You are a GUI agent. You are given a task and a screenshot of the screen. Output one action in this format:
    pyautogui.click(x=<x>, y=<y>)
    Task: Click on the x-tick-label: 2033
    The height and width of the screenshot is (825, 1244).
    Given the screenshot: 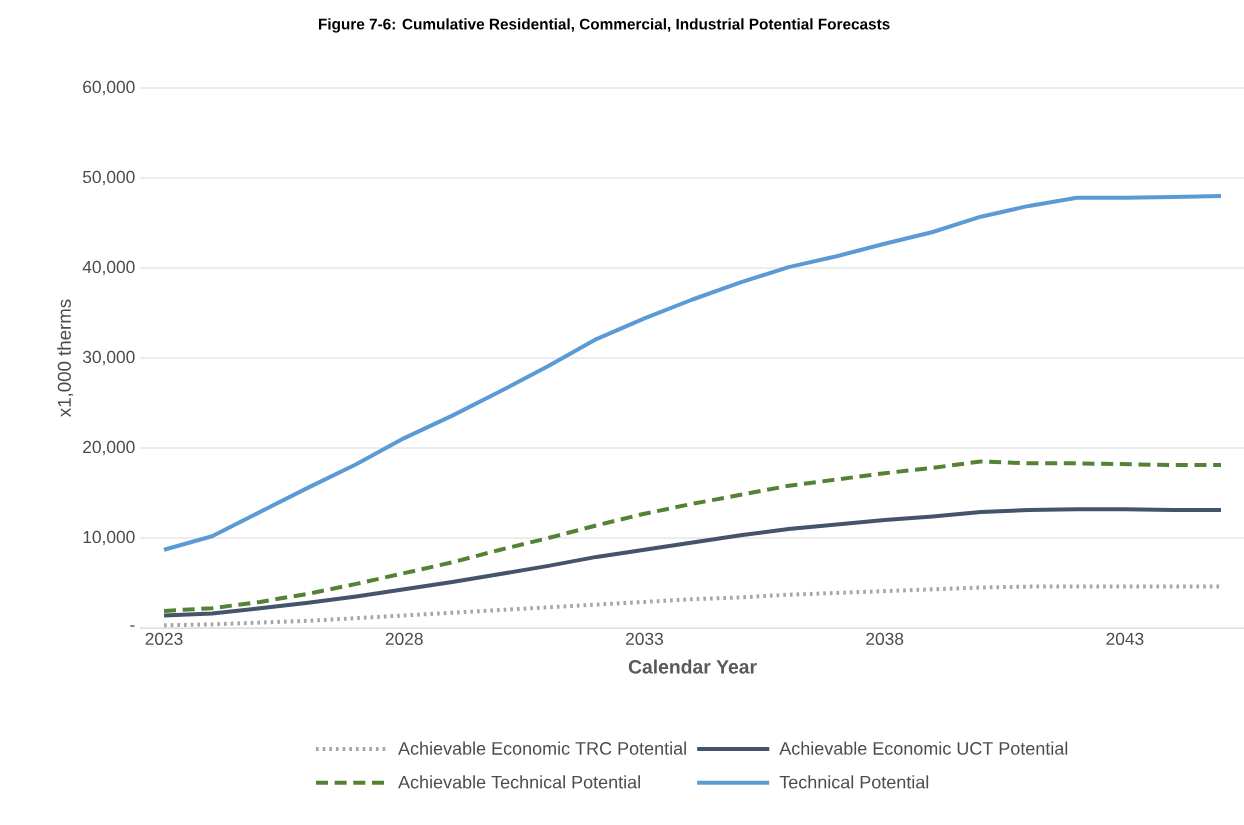 What is the action you would take?
    pyautogui.click(x=644, y=638)
    